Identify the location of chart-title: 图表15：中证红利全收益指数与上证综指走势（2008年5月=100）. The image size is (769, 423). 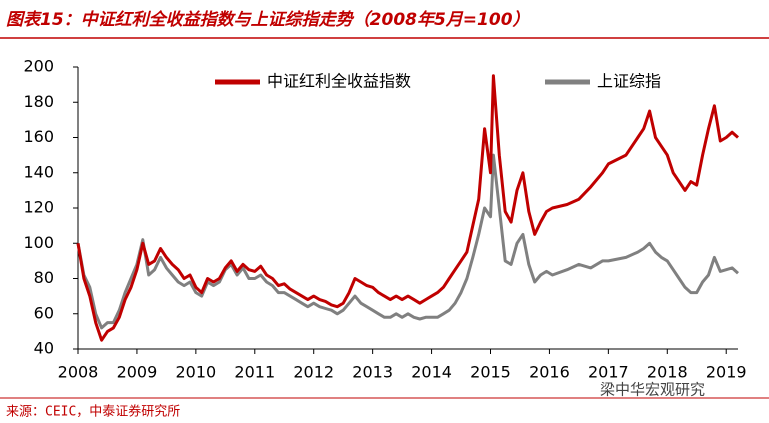
(268, 20).